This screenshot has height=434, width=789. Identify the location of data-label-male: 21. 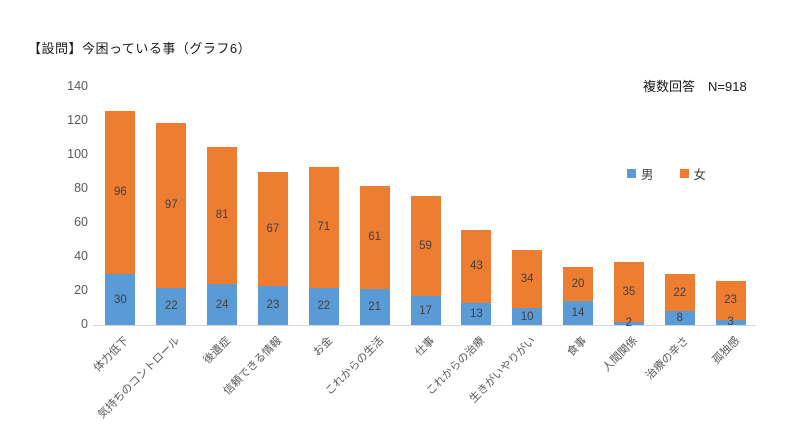
(375, 307).